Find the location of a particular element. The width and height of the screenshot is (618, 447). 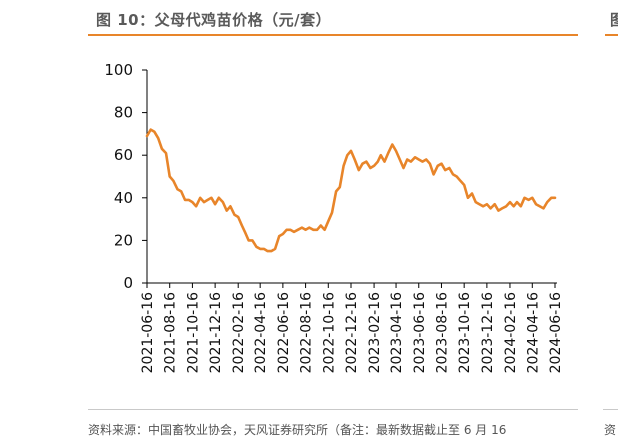

x-tick-label: 2022-12-16 is located at coordinates (352, 332).